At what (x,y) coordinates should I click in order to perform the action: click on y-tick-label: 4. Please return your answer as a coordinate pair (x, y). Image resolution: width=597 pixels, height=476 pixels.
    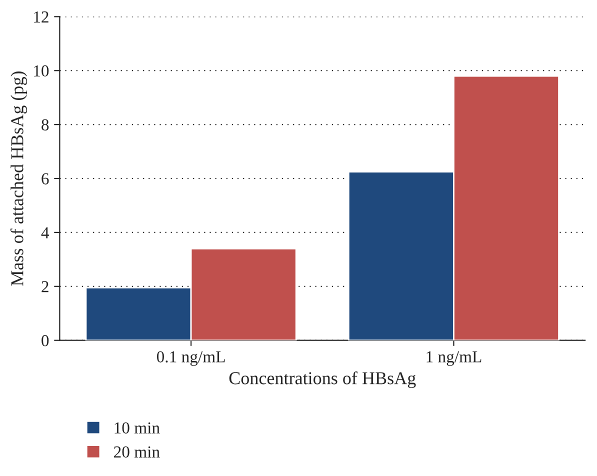
    Looking at the image, I should click on (45, 232).